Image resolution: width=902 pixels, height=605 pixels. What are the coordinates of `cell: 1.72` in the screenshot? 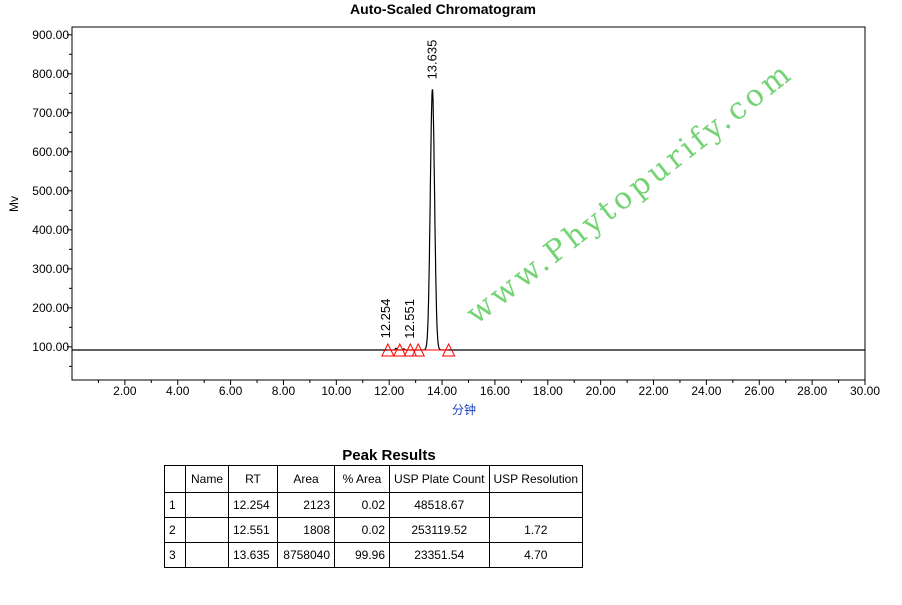 It's located at (535, 530).